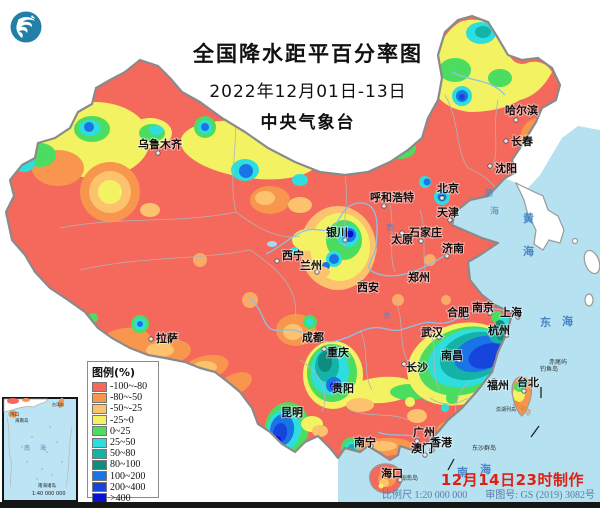  I want to click on inset-coastline, so click(9, 452).